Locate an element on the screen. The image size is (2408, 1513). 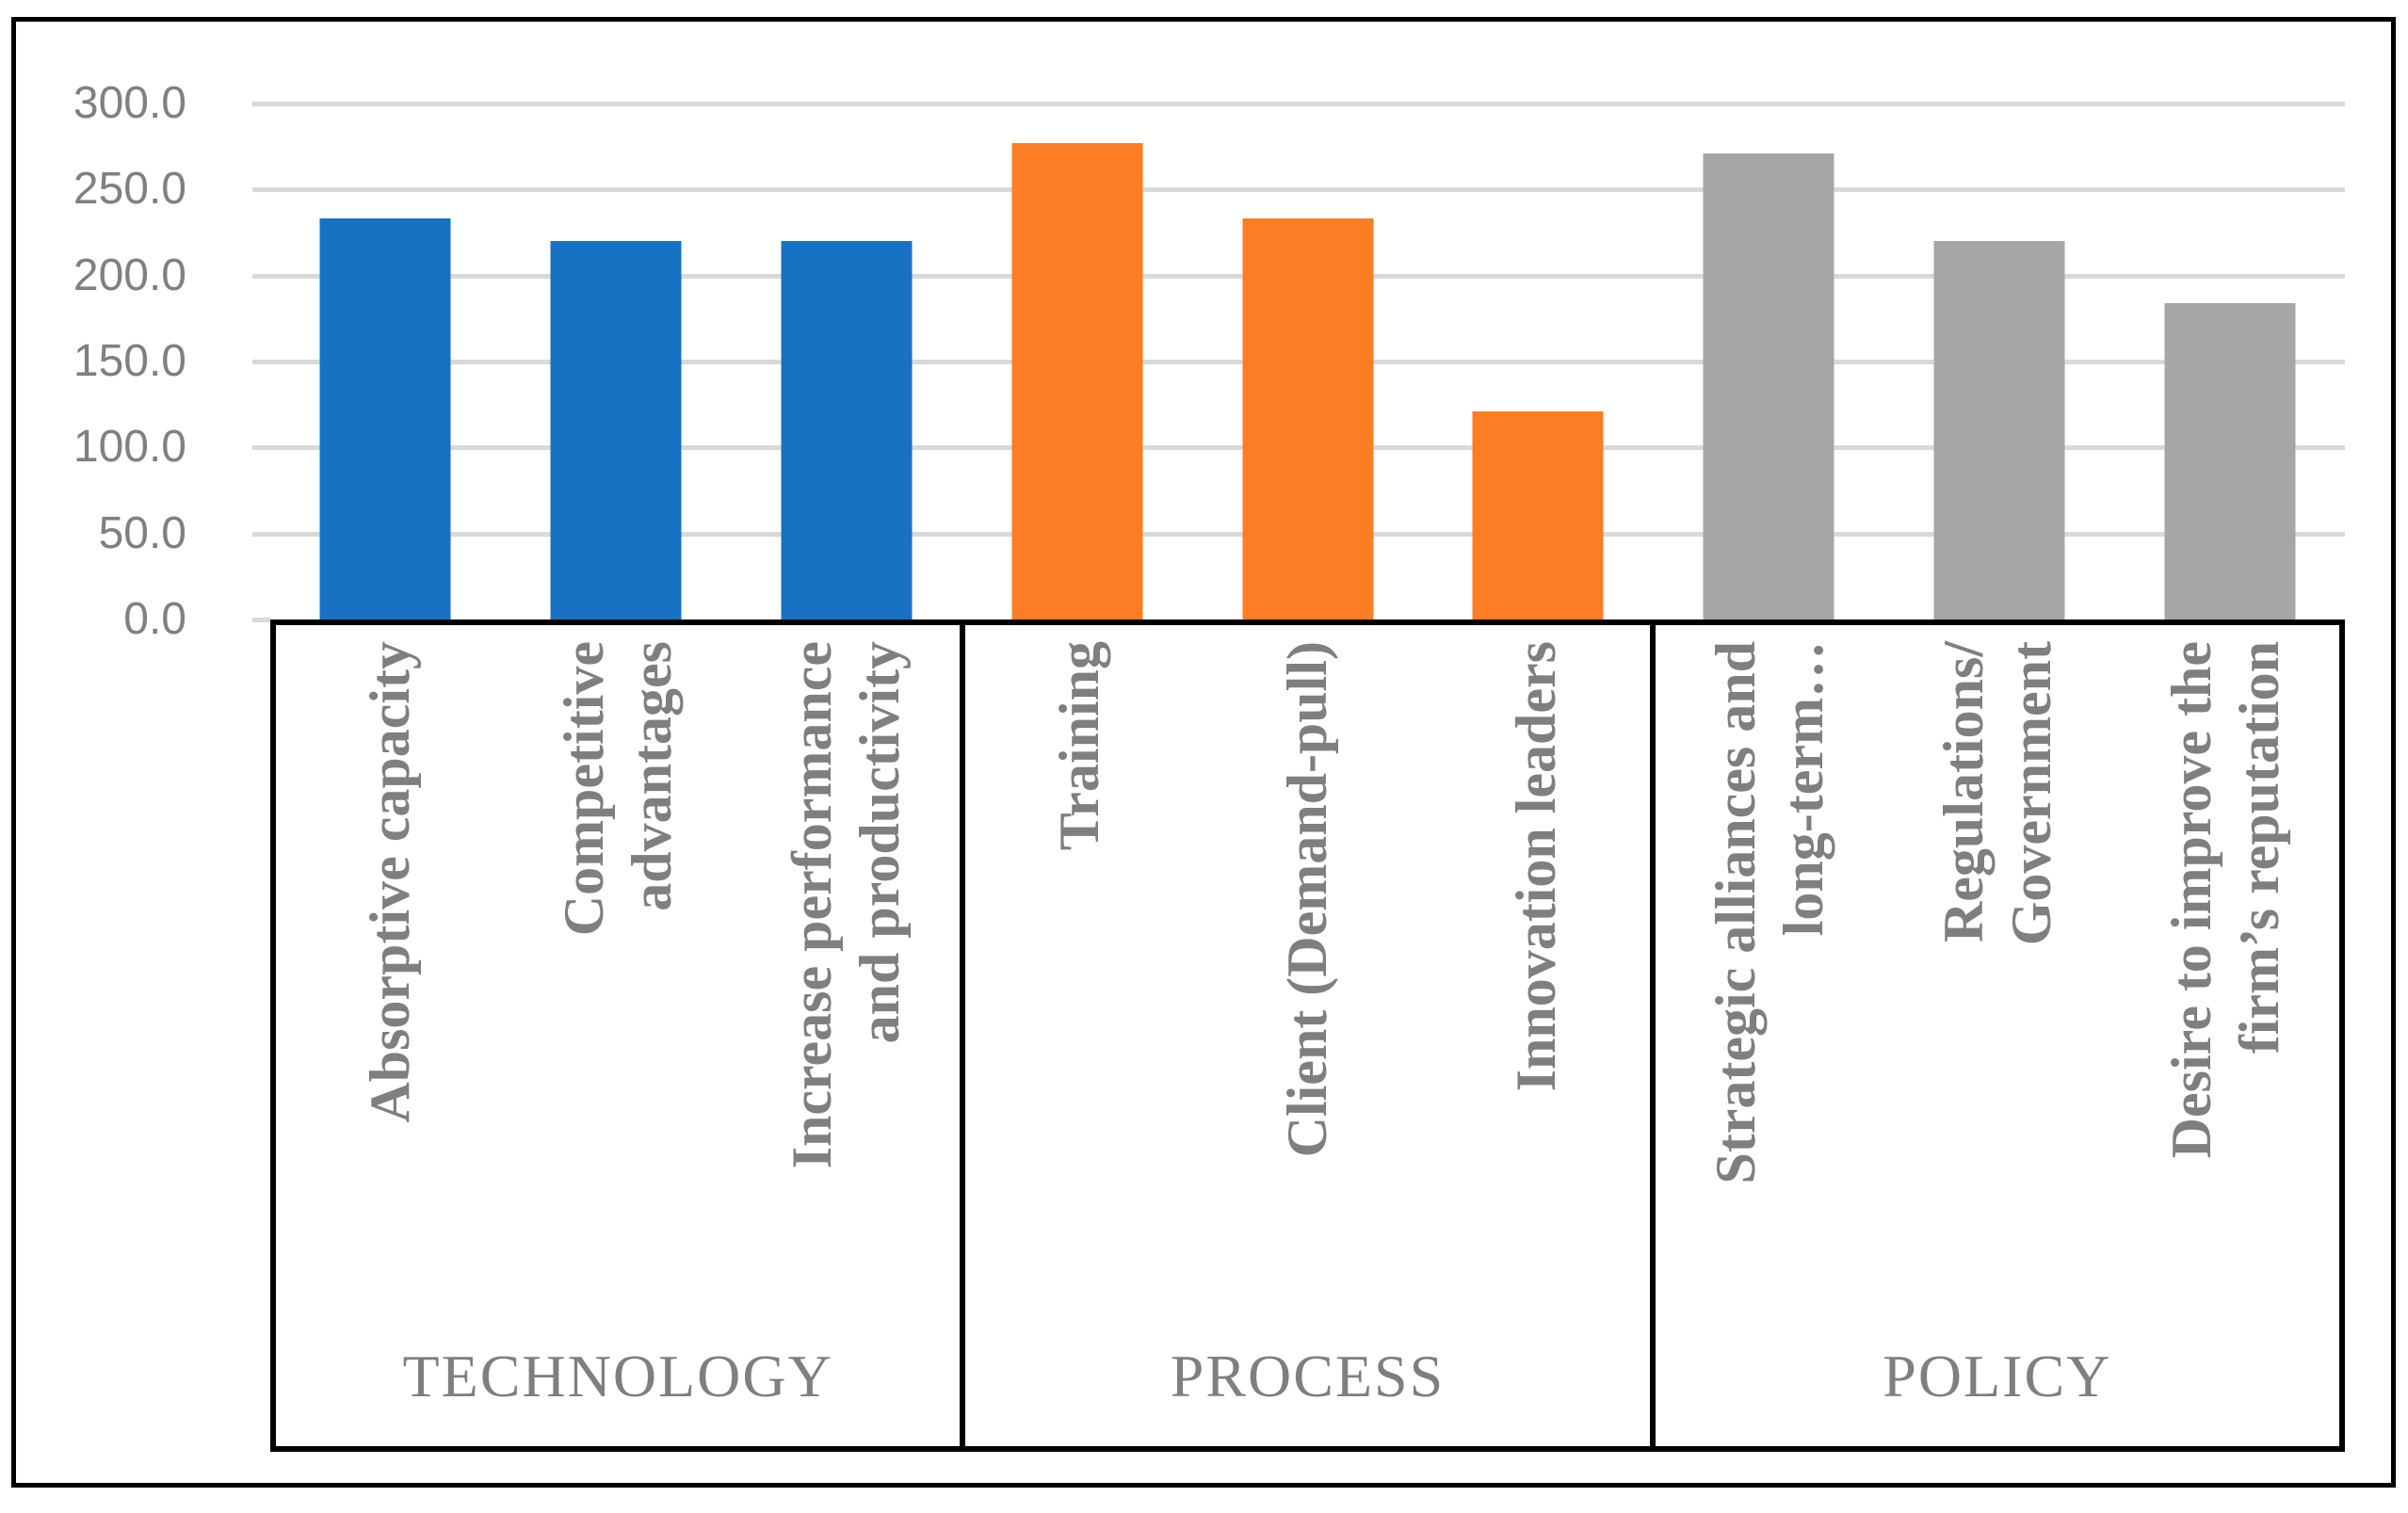
category-label-cell: Client (Demand-pull) is located at coordinates (1307, 966).